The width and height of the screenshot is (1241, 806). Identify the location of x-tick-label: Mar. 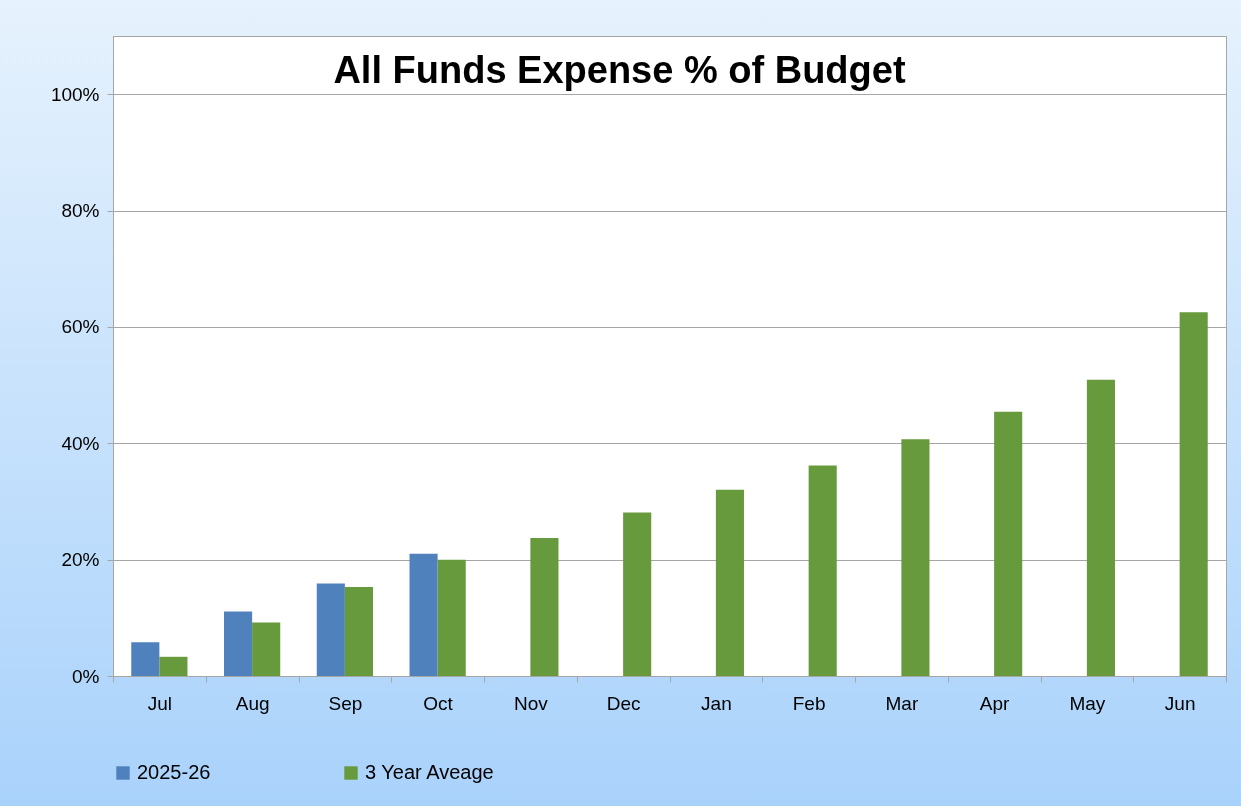
(902, 703).